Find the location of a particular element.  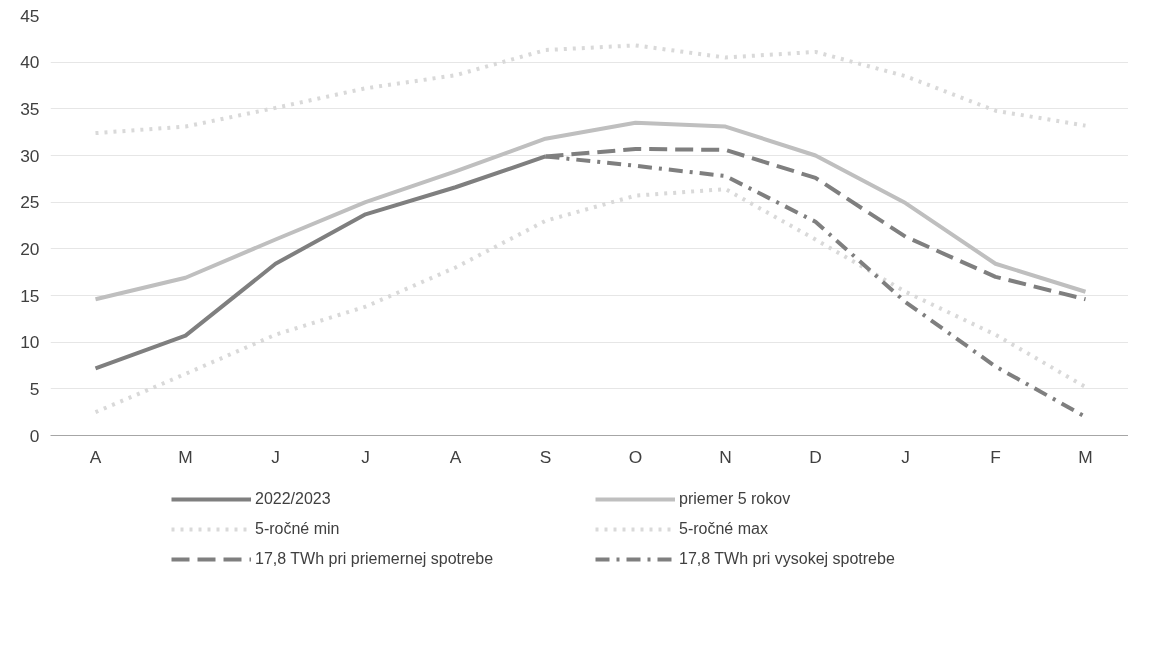

x-tick-label: N is located at coordinates (725, 456).